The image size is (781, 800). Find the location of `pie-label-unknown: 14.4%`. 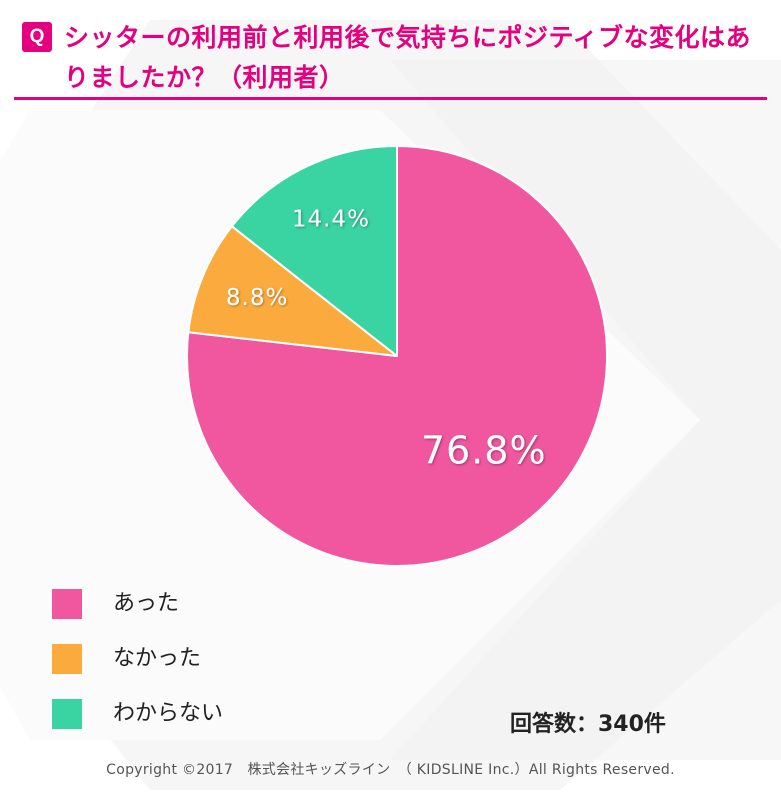

pie-label-unknown: 14.4% is located at coordinates (331, 220).